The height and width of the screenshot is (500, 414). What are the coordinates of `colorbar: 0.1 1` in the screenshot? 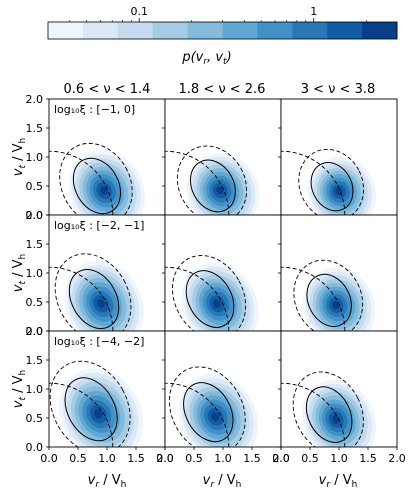 It's located at (222, 22).